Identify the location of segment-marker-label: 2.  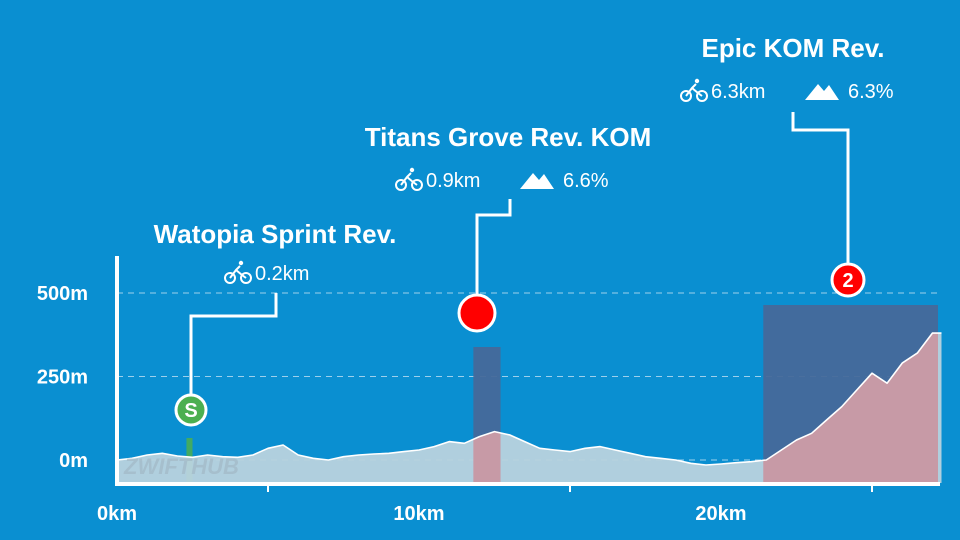
(847, 281).